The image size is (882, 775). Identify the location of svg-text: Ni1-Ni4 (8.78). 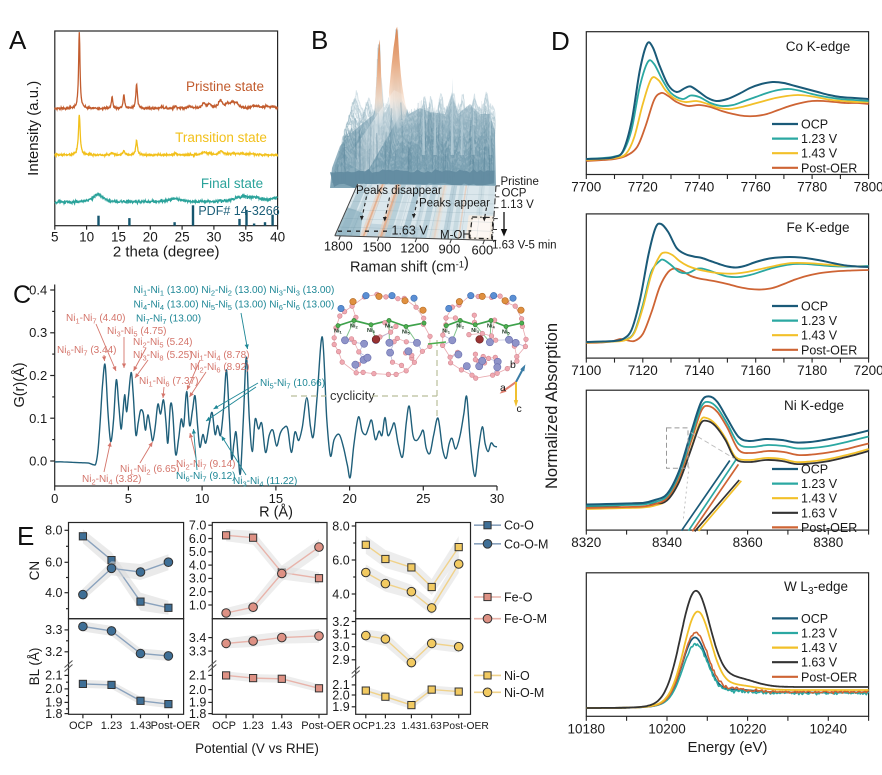
(219, 356).